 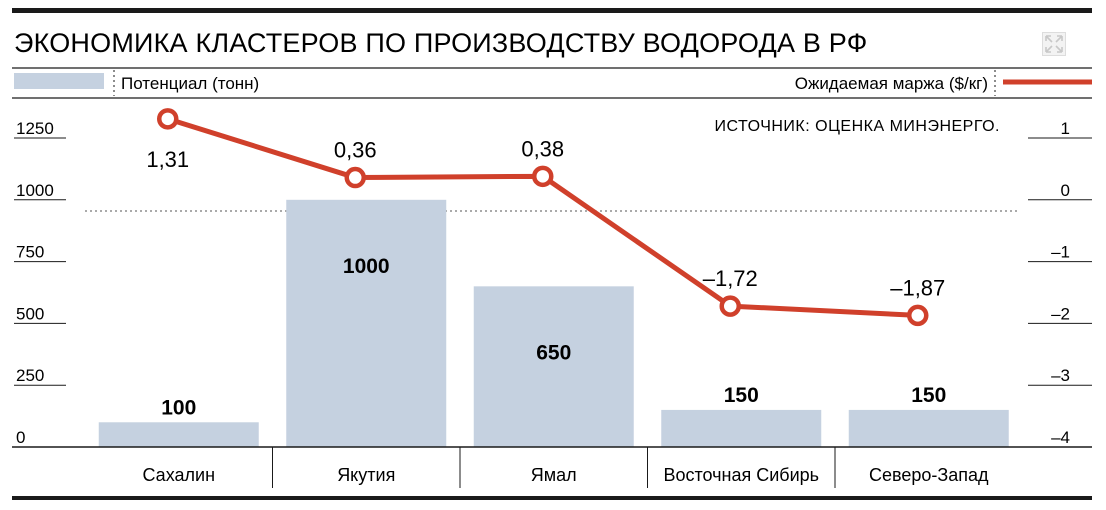 What do you see at coordinates (167, 159) in the screenshot?
I see `margin-data-label: 1,31` at bounding box center [167, 159].